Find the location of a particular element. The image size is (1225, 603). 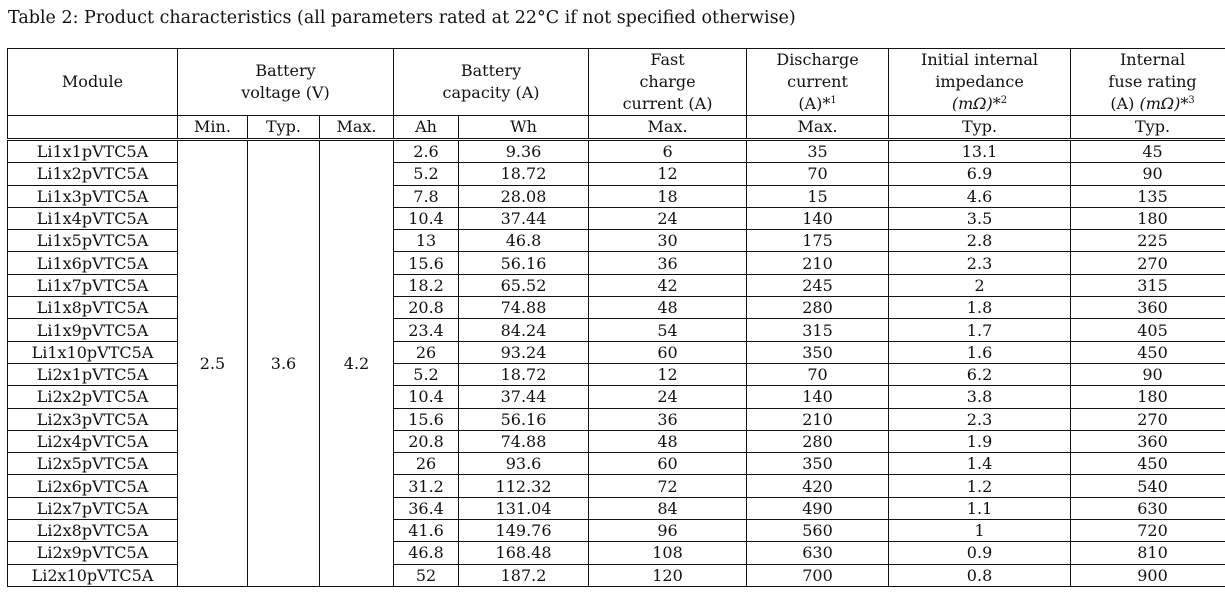

impedance-cell: 6.2 is located at coordinates (980, 374).